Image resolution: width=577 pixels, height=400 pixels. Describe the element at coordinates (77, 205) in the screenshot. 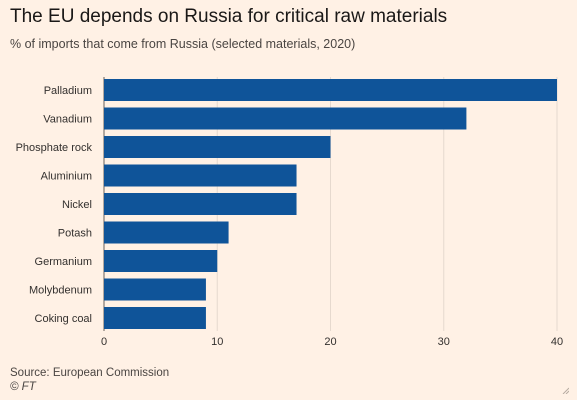

I see `category-label: Nickel` at that location.